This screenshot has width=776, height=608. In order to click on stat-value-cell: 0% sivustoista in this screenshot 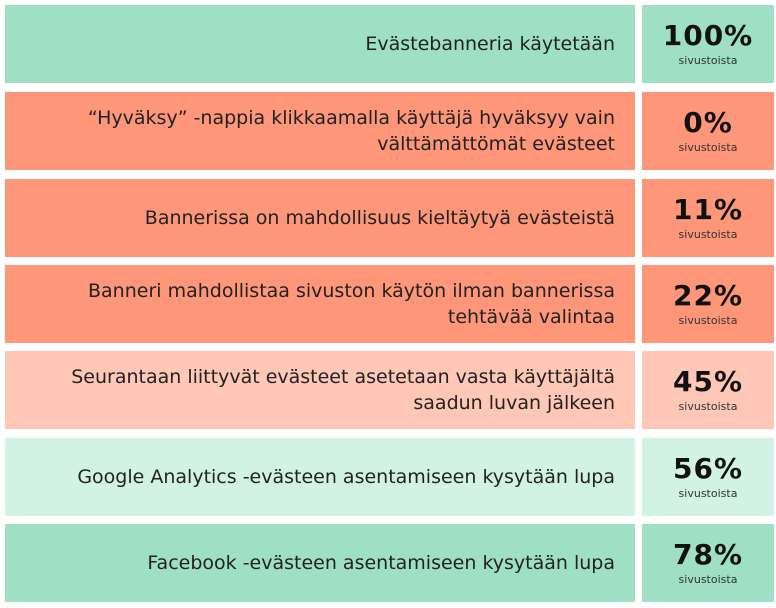, I will do `click(708, 131)`.